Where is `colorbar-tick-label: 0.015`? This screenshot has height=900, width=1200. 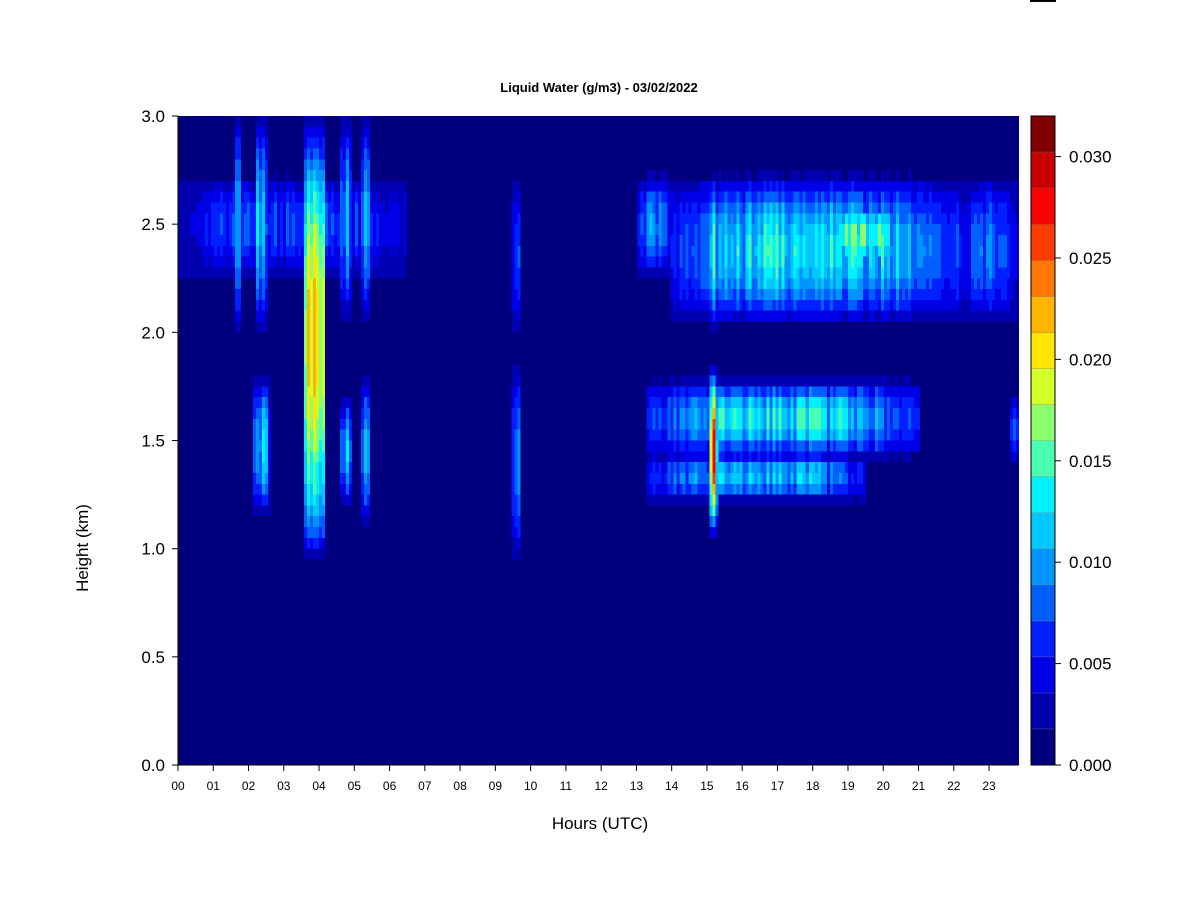
colorbar-tick-label: 0.015 is located at coordinates (1090, 461).